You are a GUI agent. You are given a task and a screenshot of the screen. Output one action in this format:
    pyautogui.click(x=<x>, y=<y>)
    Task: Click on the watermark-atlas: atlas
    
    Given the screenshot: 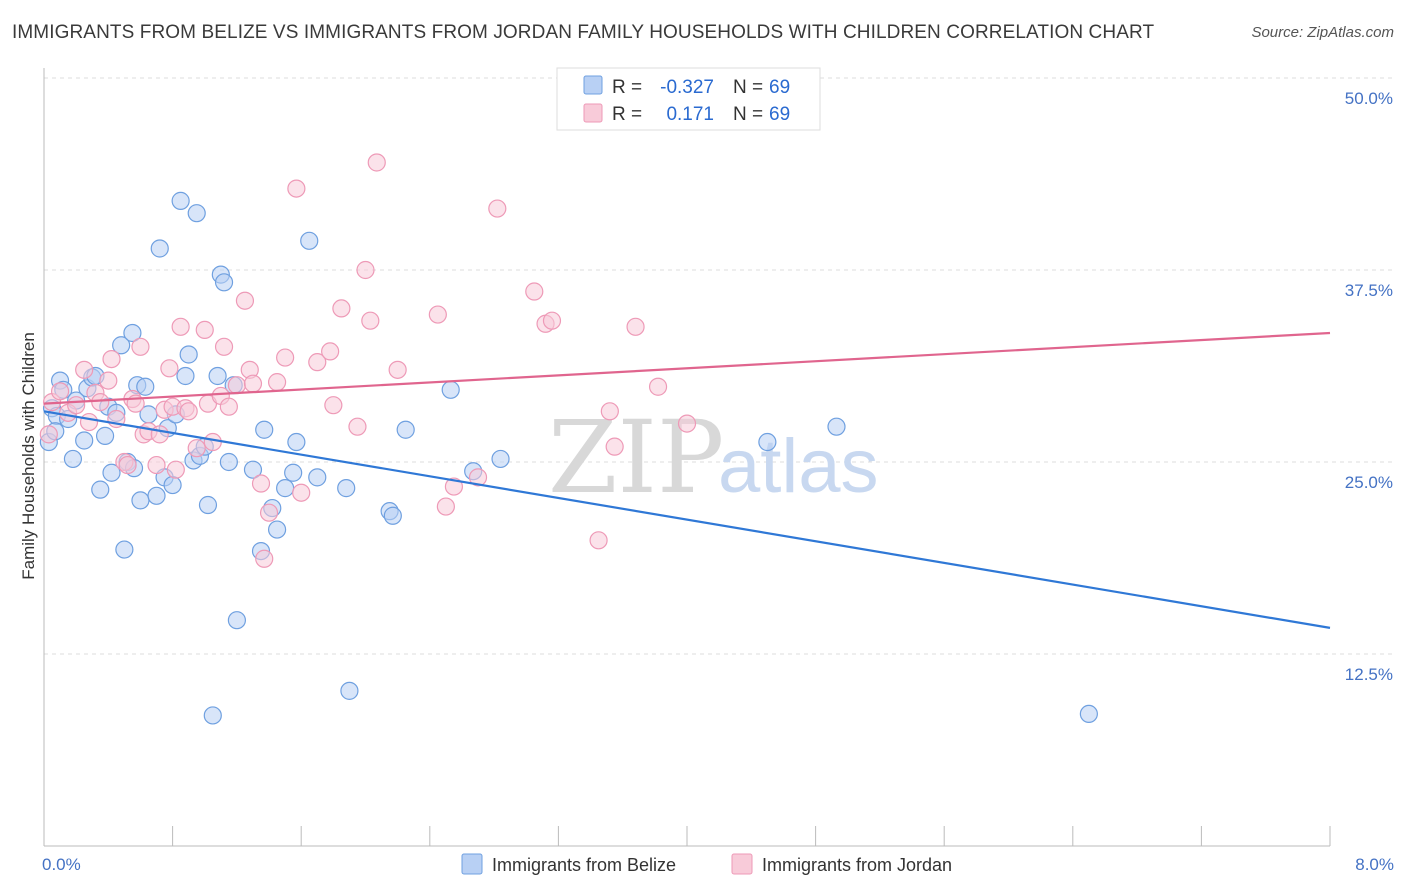 What is the action you would take?
    pyautogui.click(x=798, y=466)
    